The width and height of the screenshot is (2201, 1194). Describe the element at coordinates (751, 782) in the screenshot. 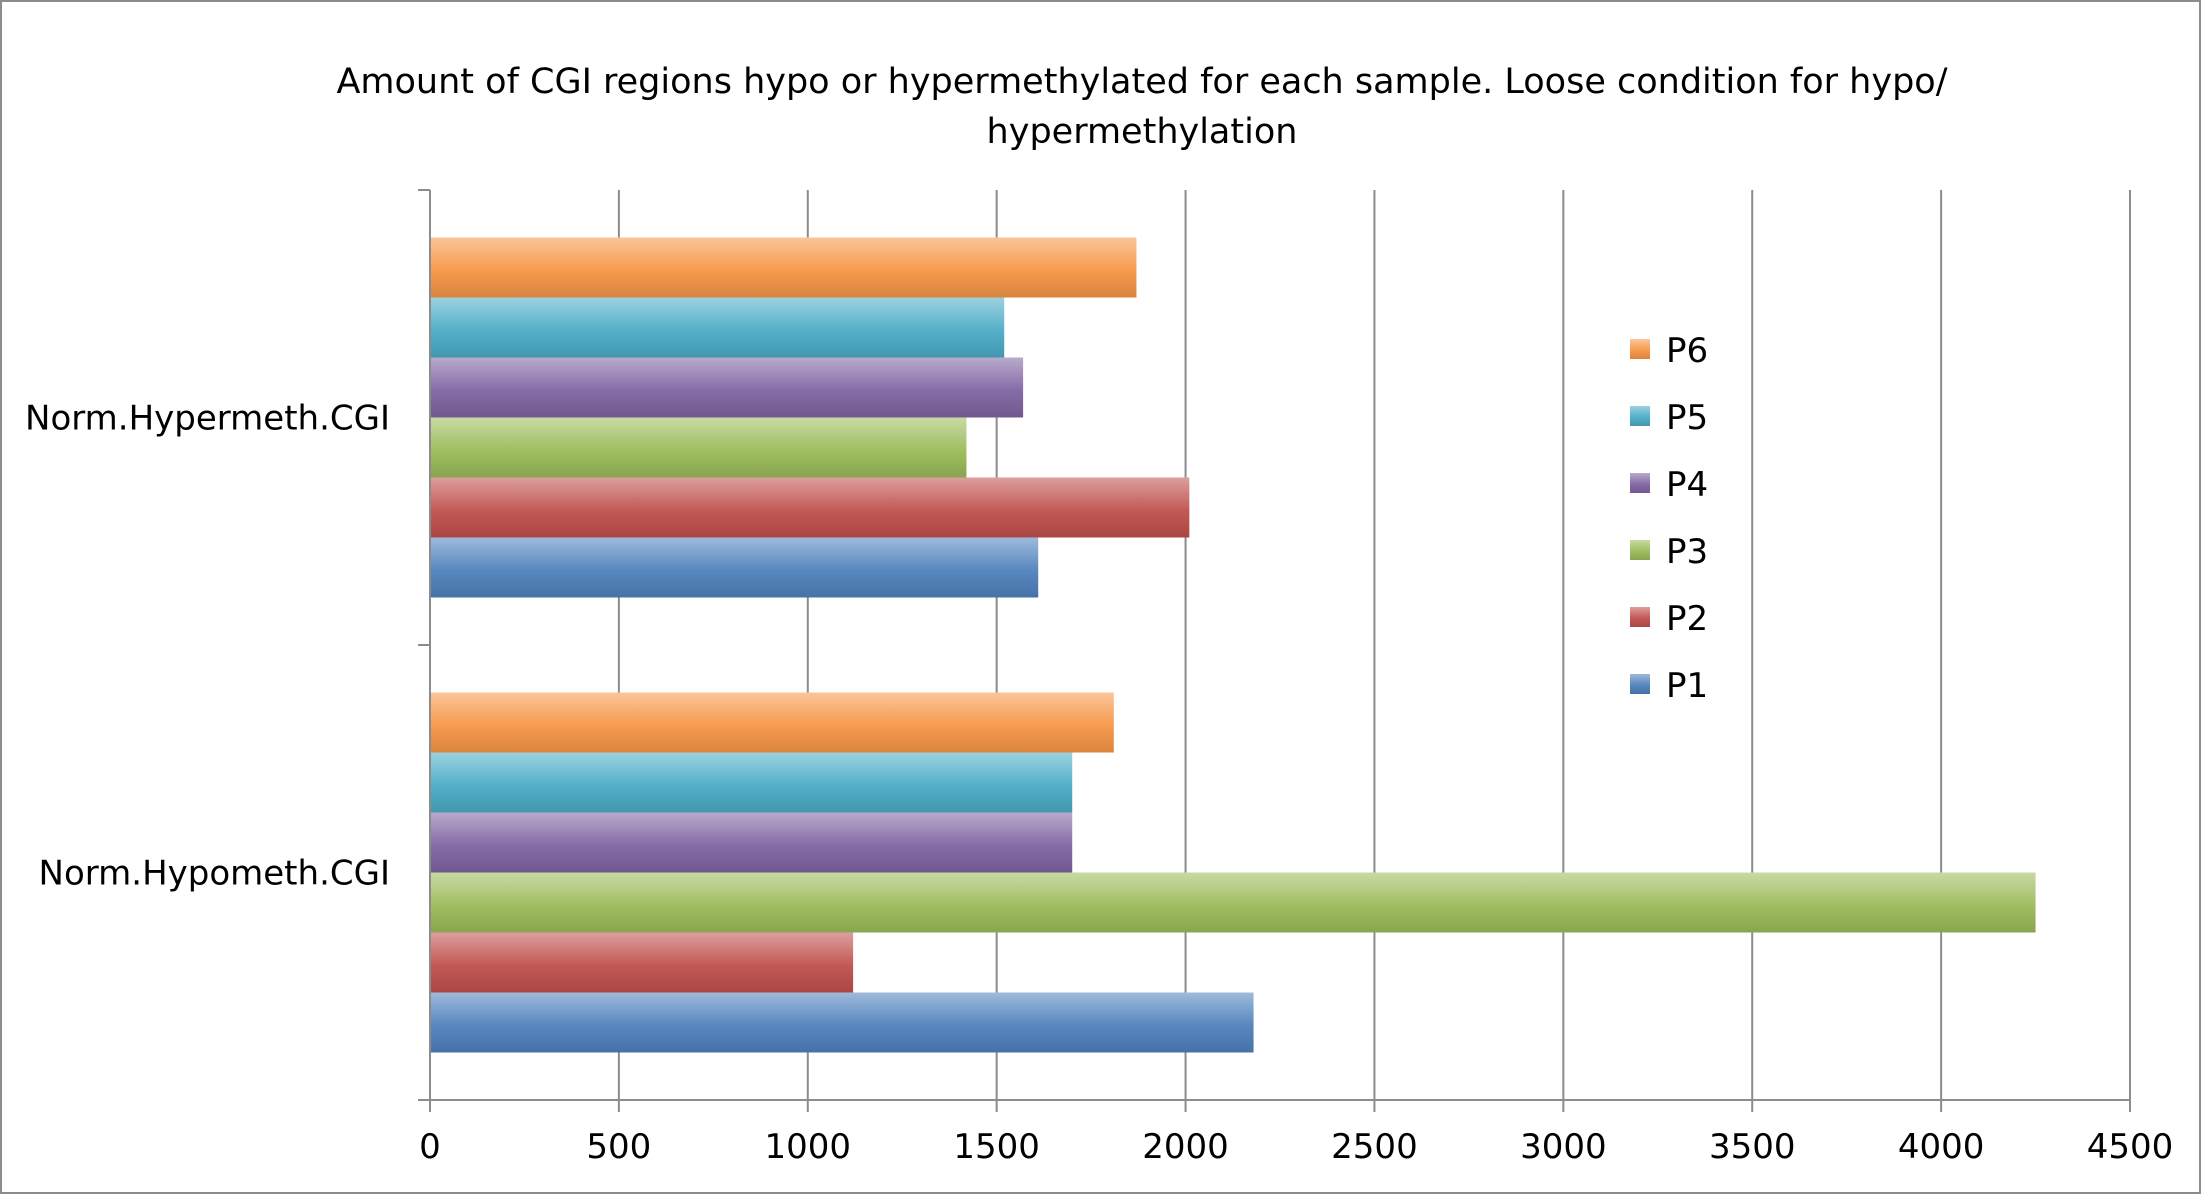

I see `bar-p5-hypometh` at that location.